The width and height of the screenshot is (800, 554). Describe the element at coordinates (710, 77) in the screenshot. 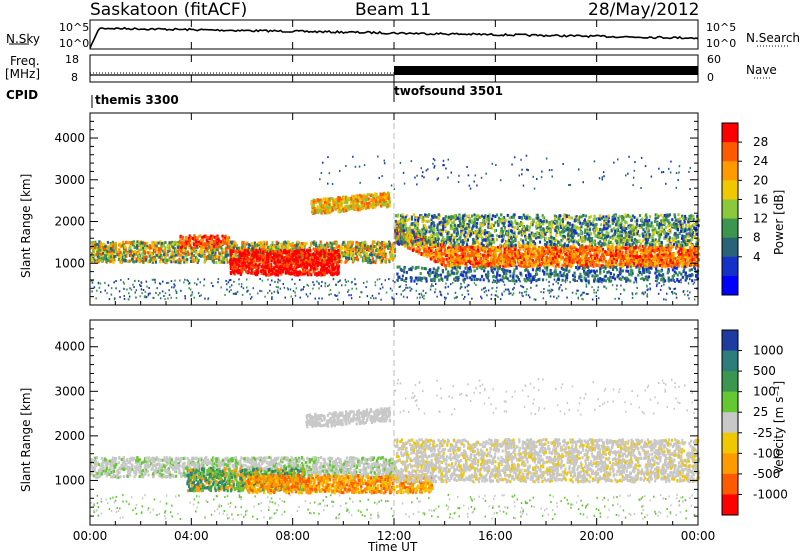

I see `nave-tick-bottom: 0` at that location.